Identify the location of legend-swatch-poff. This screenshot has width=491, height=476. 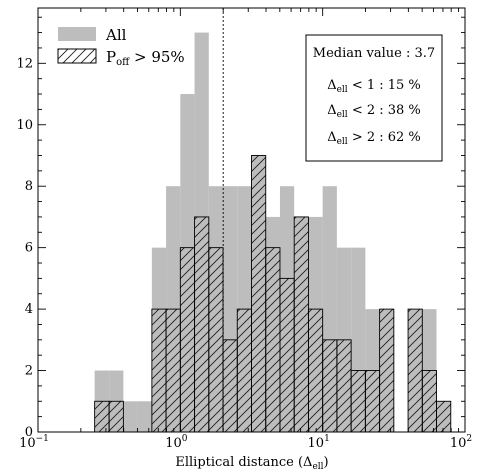
(77, 56).